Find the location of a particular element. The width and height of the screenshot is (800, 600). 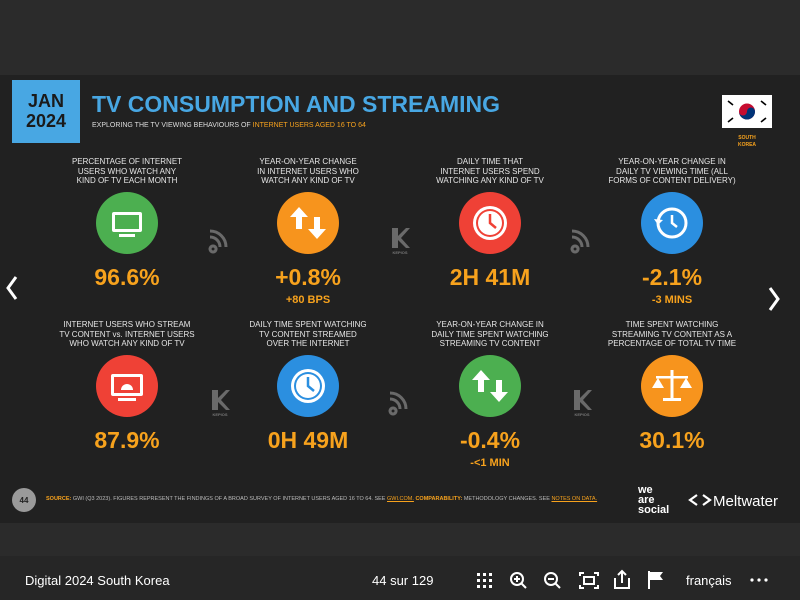

stat-label-line: DAILY TV VIEWING TIME (ALL is located at coordinates (672, 171).